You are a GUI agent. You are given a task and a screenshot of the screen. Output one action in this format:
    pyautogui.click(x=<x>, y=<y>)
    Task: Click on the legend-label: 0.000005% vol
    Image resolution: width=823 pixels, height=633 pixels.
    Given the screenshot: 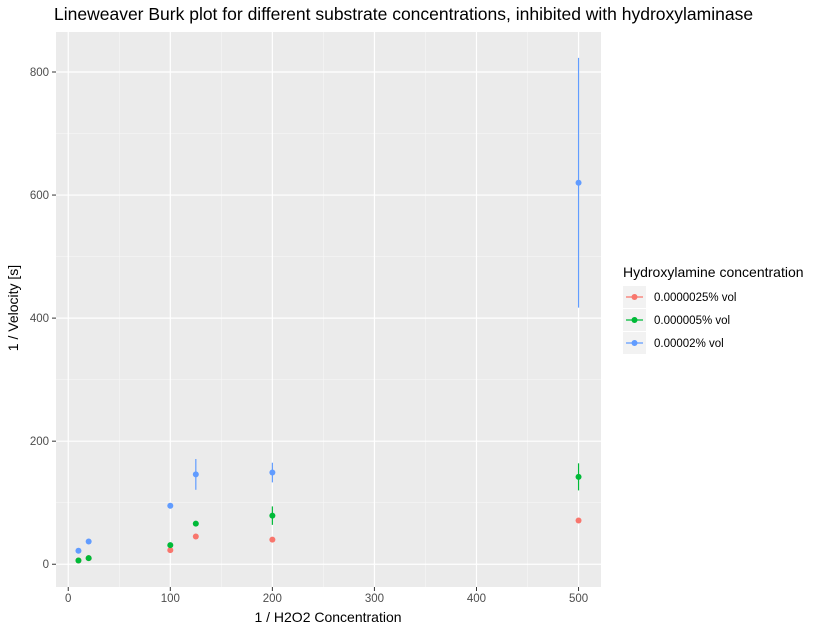 What is the action you would take?
    pyautogui.click(x=692, y=321)
    